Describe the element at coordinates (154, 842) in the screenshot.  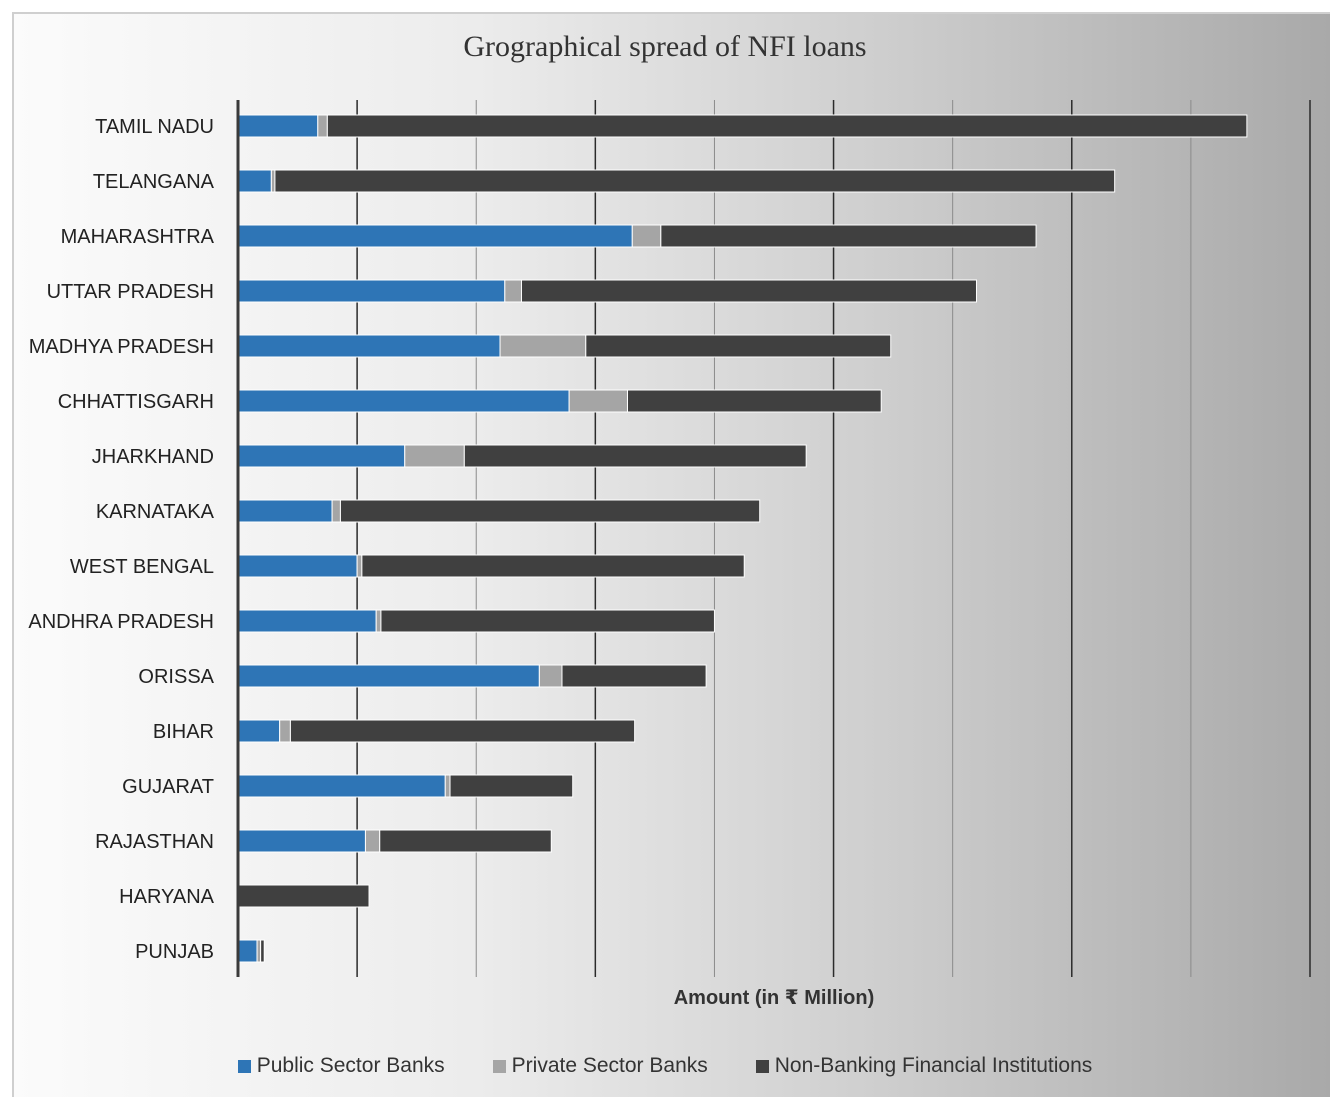
I see `category-label-rajasthan: RAJASTHAN` at that location.